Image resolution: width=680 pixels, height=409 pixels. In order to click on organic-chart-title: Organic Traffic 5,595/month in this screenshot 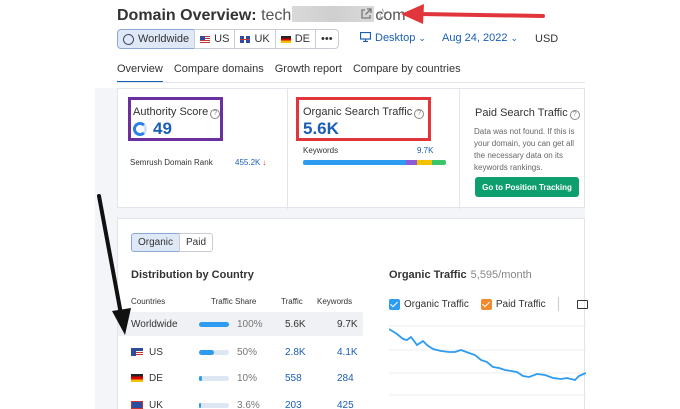, I will do `click(460, 275)`.